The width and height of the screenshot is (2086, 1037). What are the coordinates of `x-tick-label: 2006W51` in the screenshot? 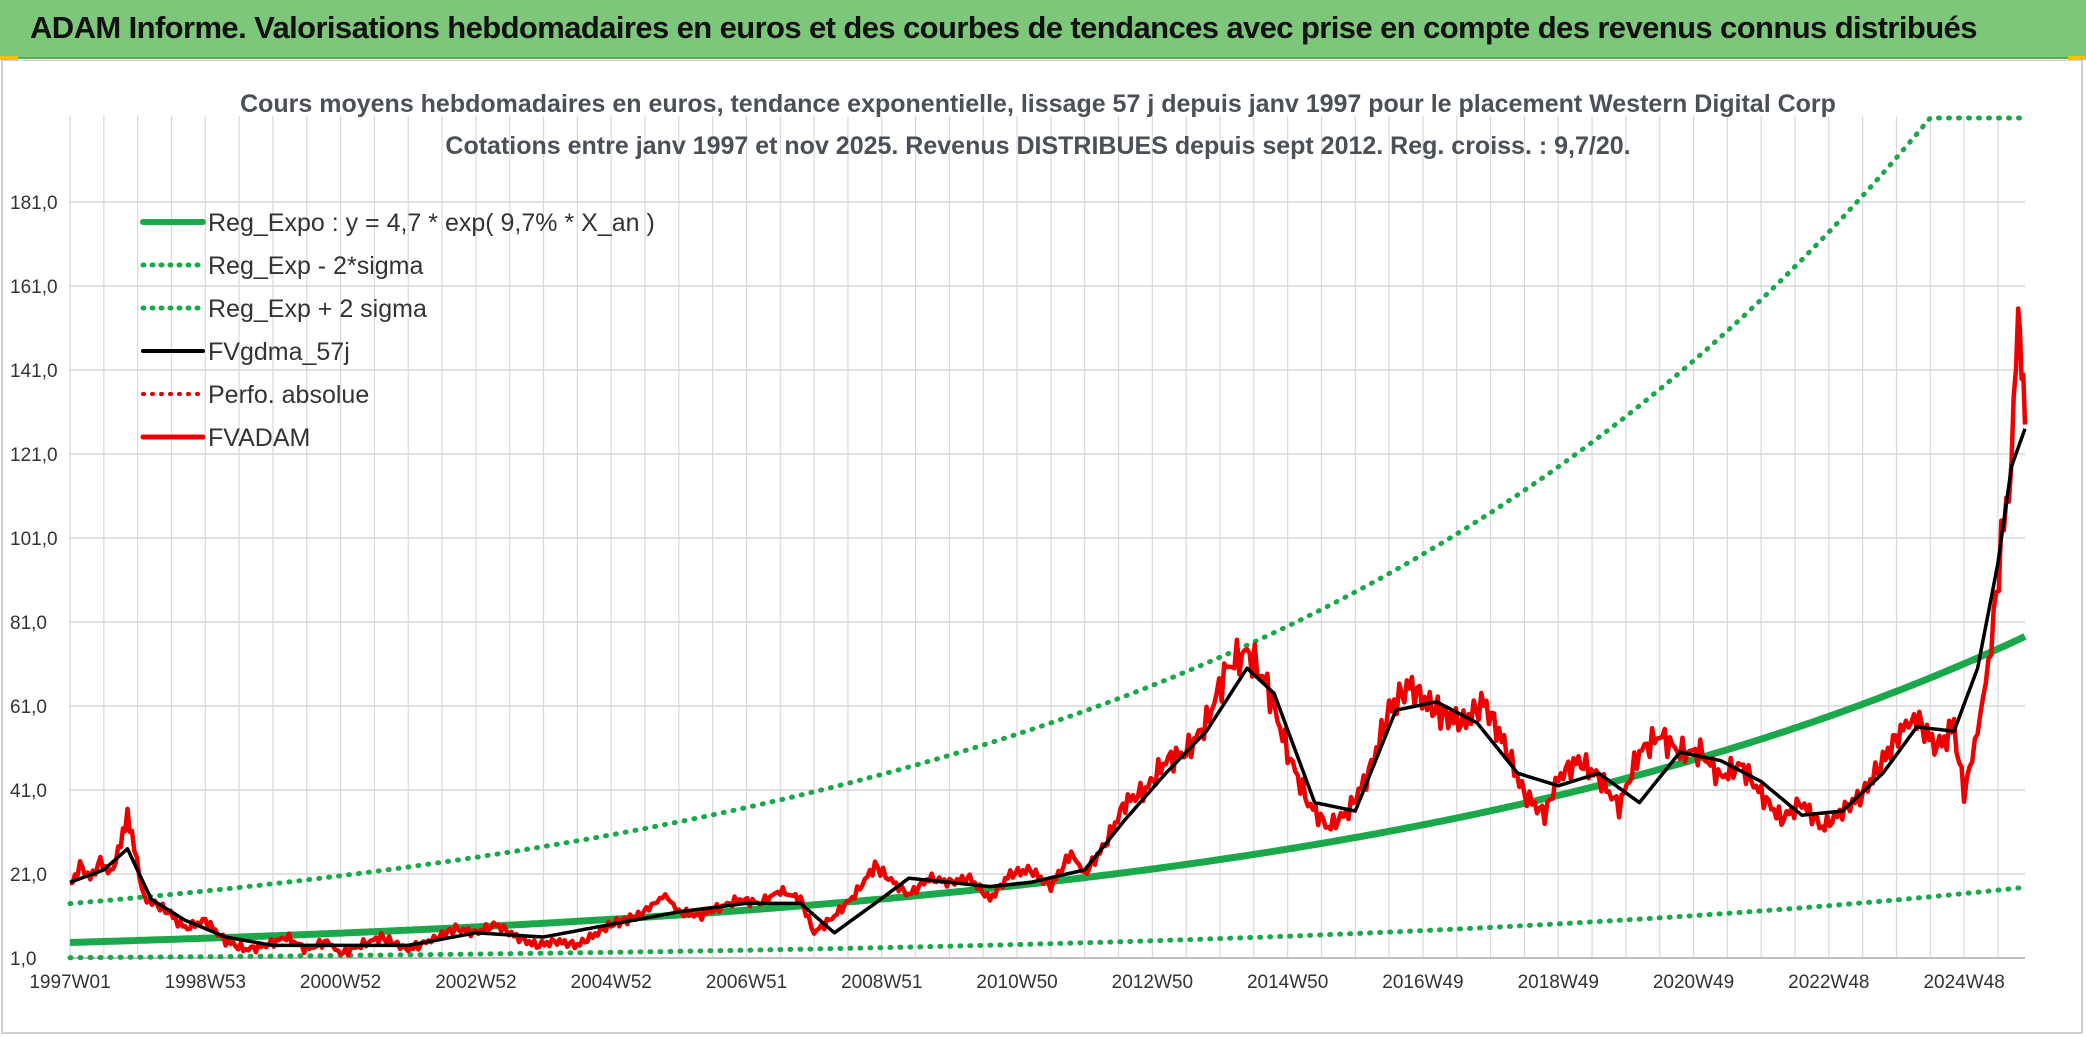 It's located at (746, 982).